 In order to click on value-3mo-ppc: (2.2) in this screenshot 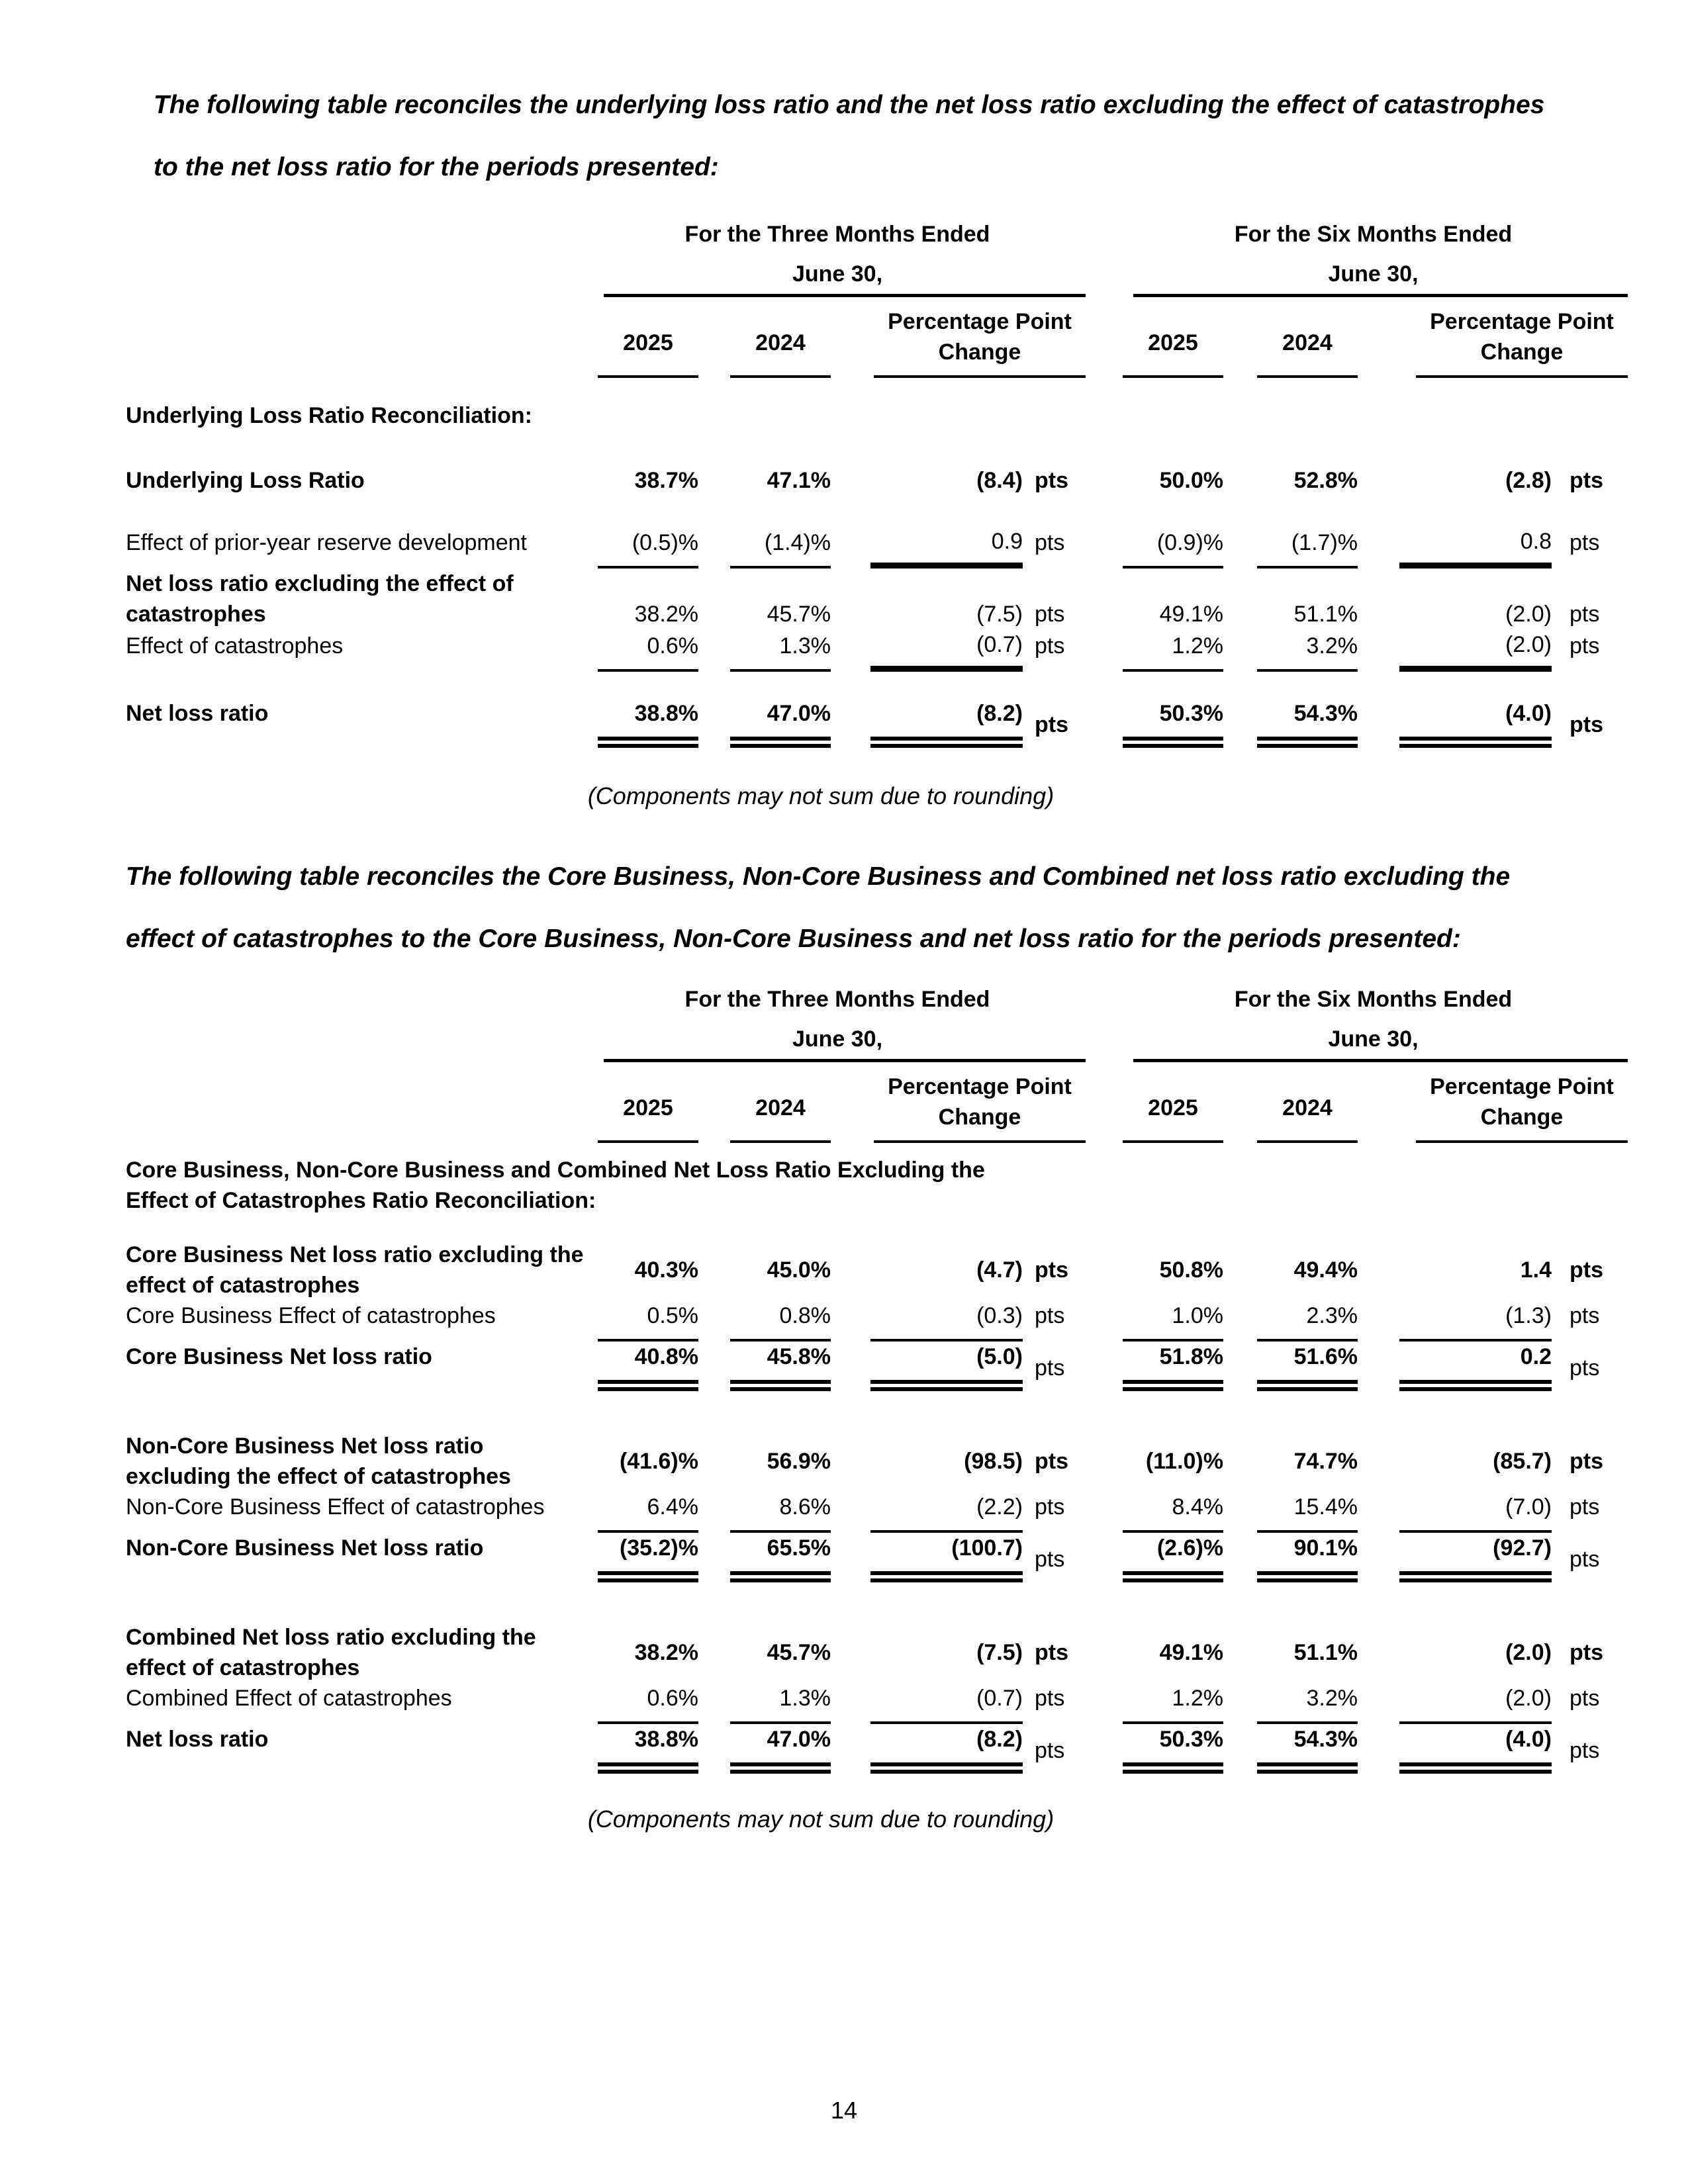, I will do `click(946, 1513)`.